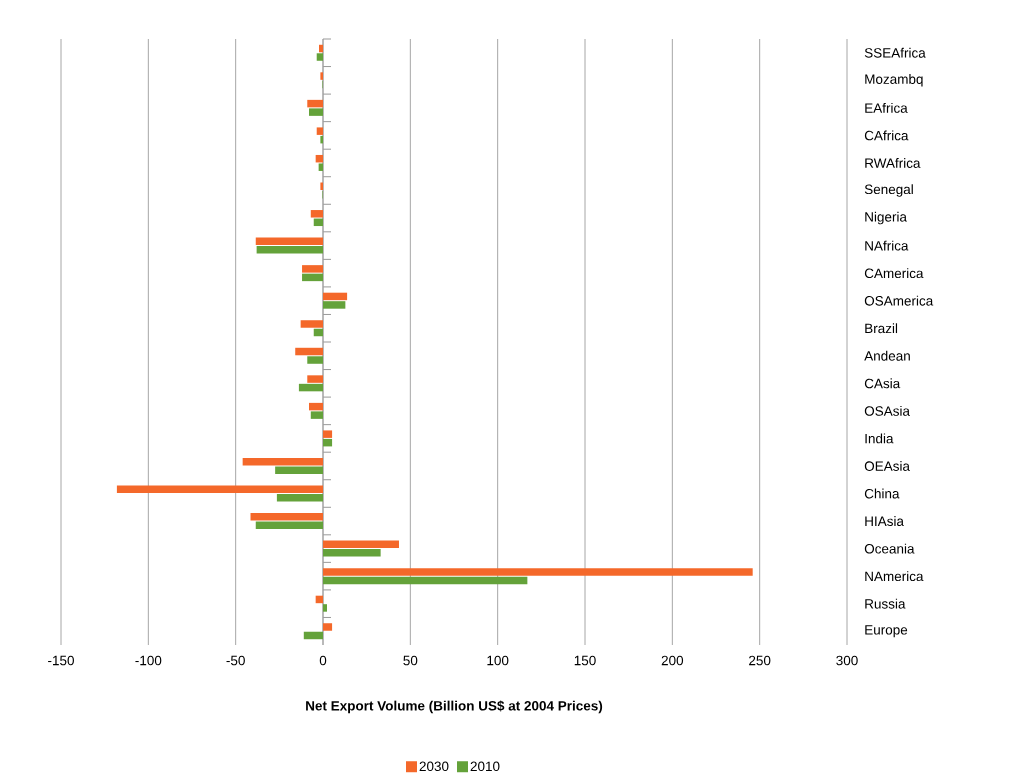  I want to click on x-tick-label: 300, so click(847, 660).